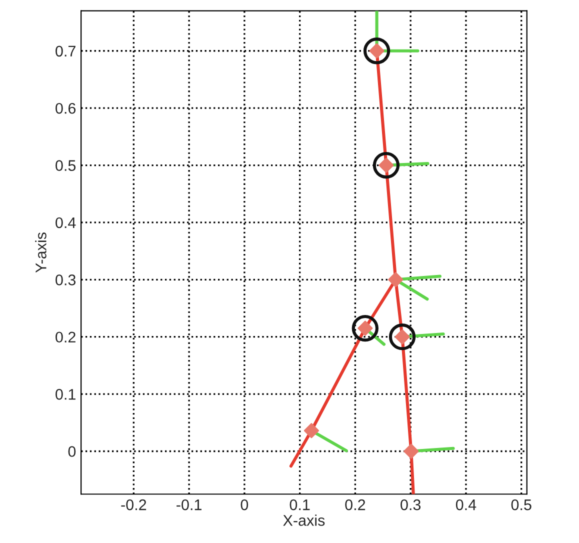  Describe the element at coordinates (521, 504) in the screenshot. I see `x-tick-label: 0.5` at that location.